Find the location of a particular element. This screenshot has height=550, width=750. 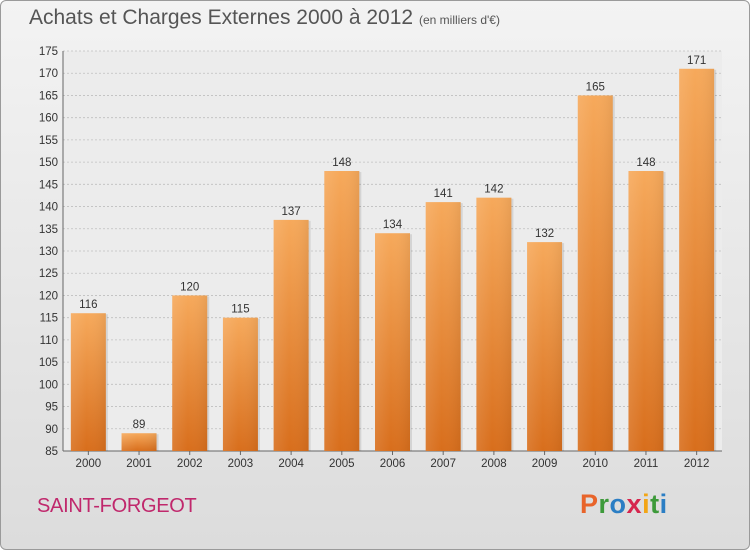

y-tick-label: 140 is located at coordinates (48, 208).